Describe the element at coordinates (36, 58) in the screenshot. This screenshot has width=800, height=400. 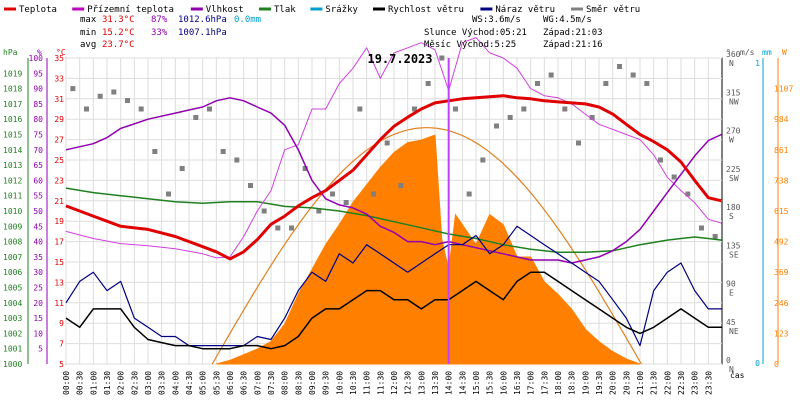
I see `humidity-tick: 100` at that location.